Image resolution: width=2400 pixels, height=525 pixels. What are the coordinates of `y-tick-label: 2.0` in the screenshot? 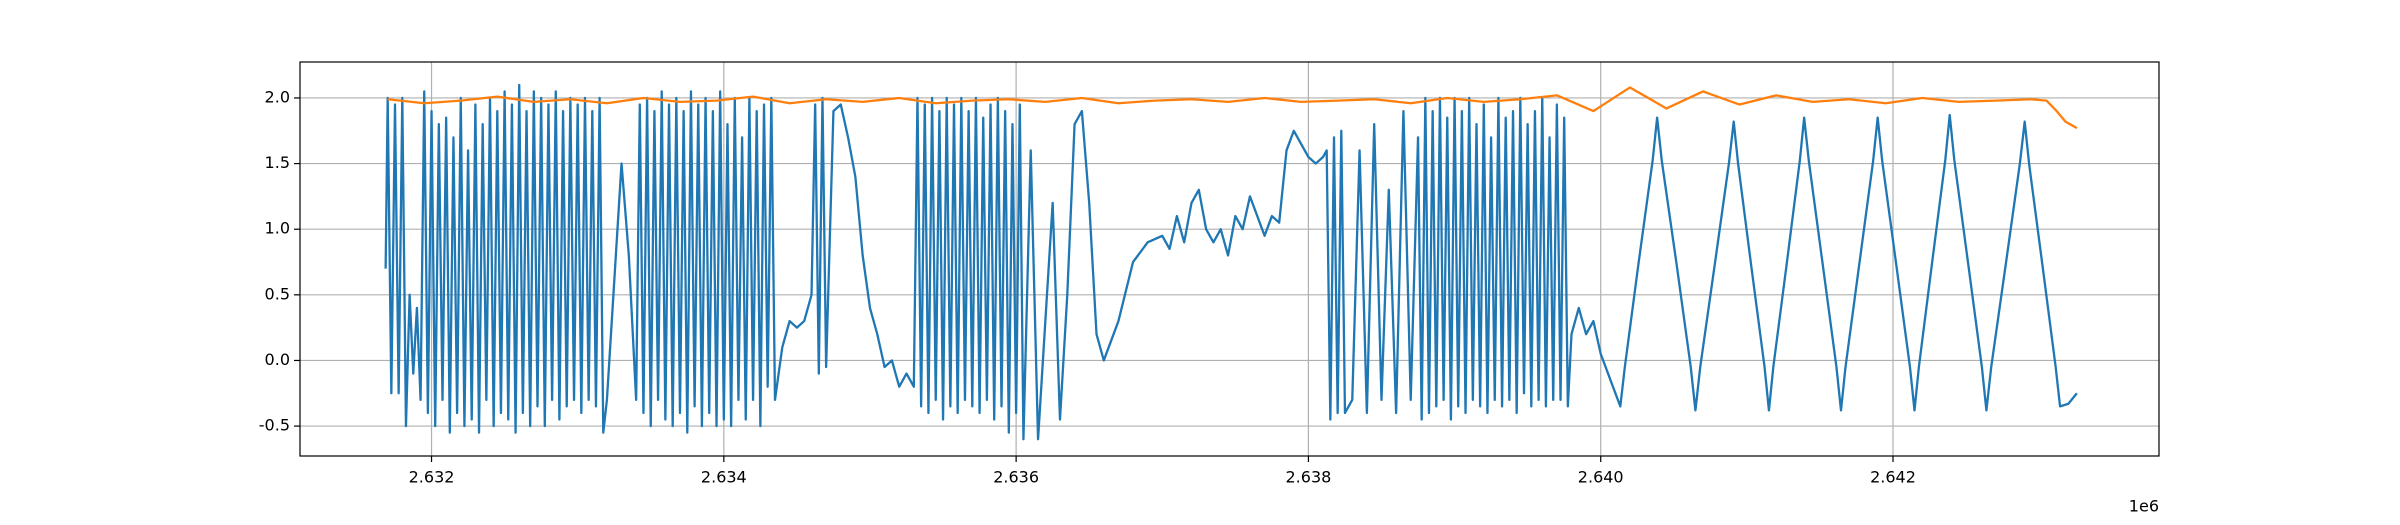 It's located at (277, 96).